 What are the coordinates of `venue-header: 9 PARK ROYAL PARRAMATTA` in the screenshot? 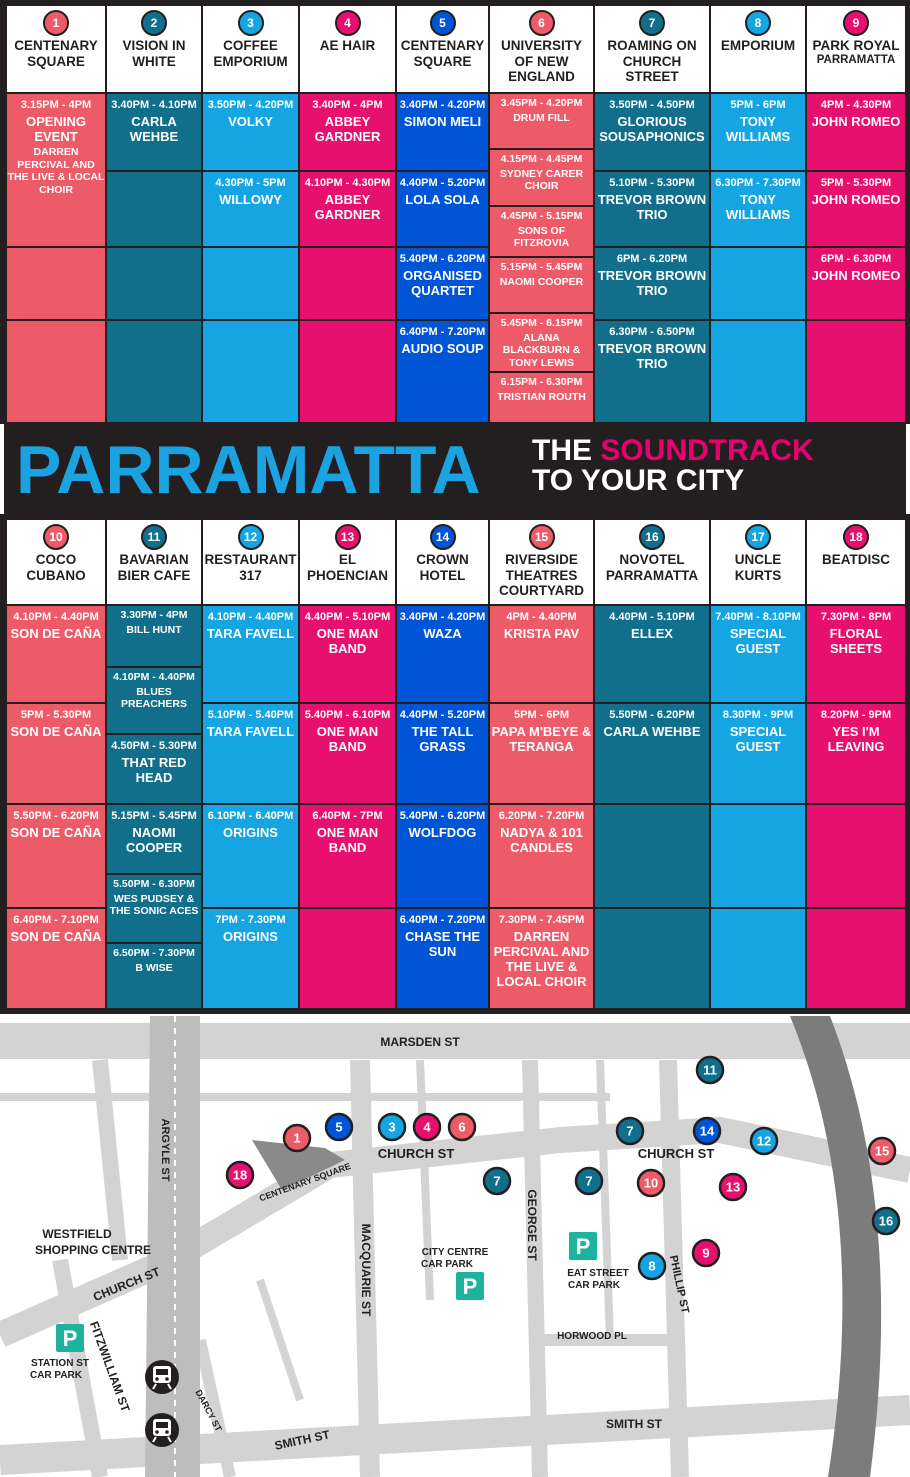 It's located at (856, 49).